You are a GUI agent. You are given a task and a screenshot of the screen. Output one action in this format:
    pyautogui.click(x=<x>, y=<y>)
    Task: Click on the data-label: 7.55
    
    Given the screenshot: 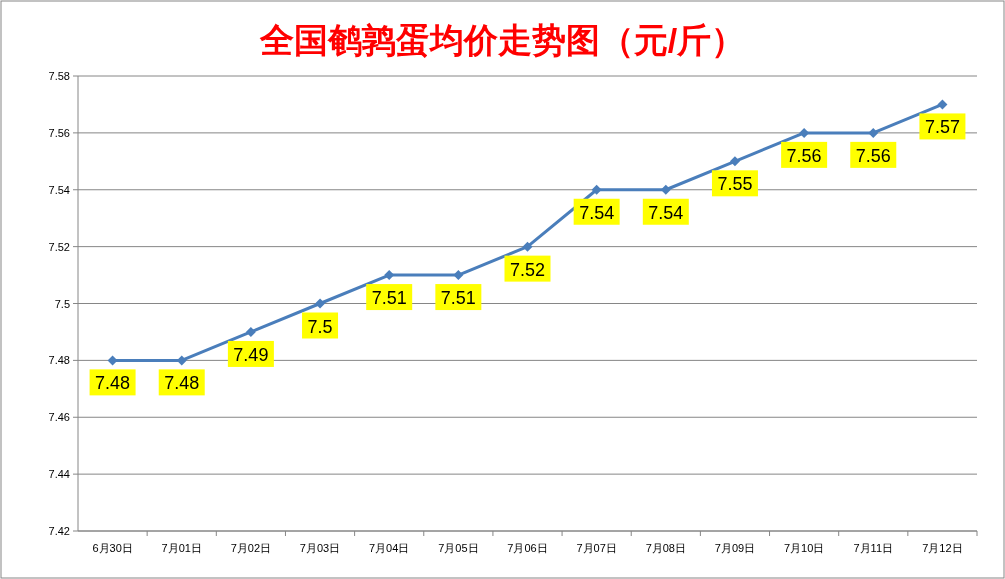 What is the action you would take?
    pyautogui.click(x=735, y=184)
    